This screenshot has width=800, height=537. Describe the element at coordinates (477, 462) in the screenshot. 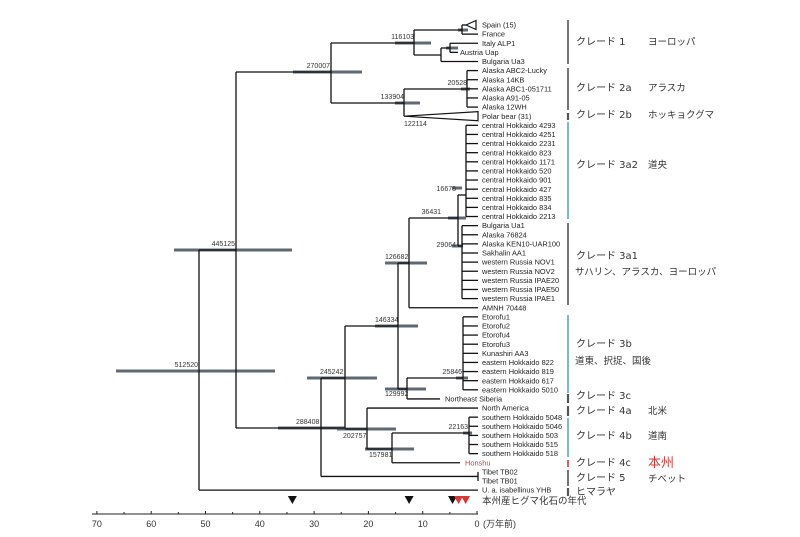

I see `leaf-label: Honshu` at that location.